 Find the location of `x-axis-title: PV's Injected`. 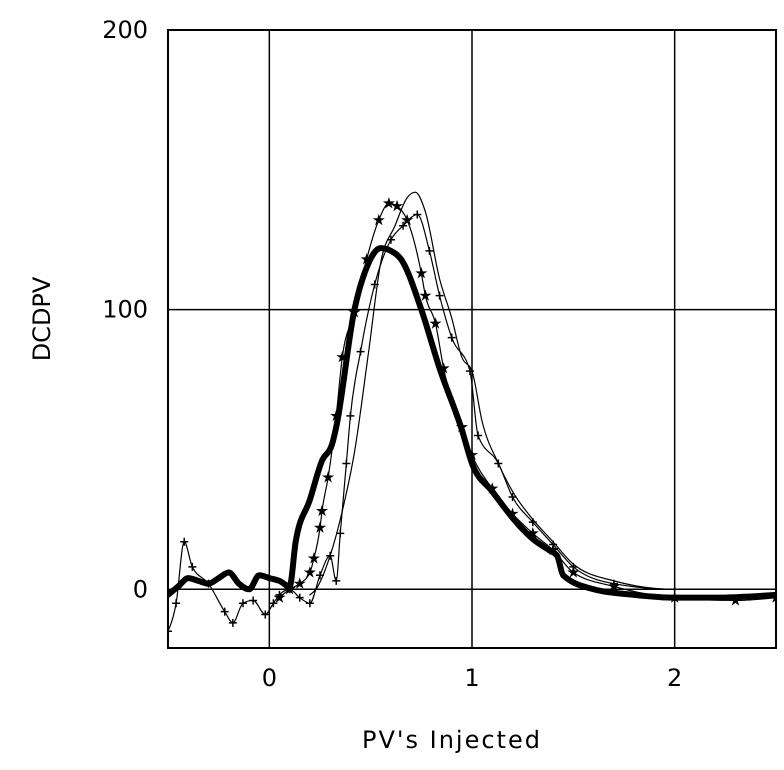

x-axis-title: PV's Injected is located at coordinates (452, 740).